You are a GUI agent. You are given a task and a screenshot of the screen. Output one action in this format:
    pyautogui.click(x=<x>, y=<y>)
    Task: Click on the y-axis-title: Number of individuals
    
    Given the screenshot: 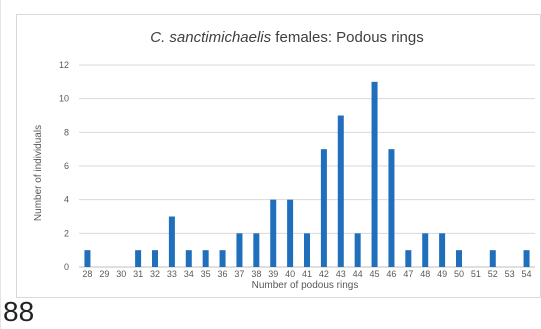 What is the action you would take?
    pyautogui.click(x=38, y=173)
    